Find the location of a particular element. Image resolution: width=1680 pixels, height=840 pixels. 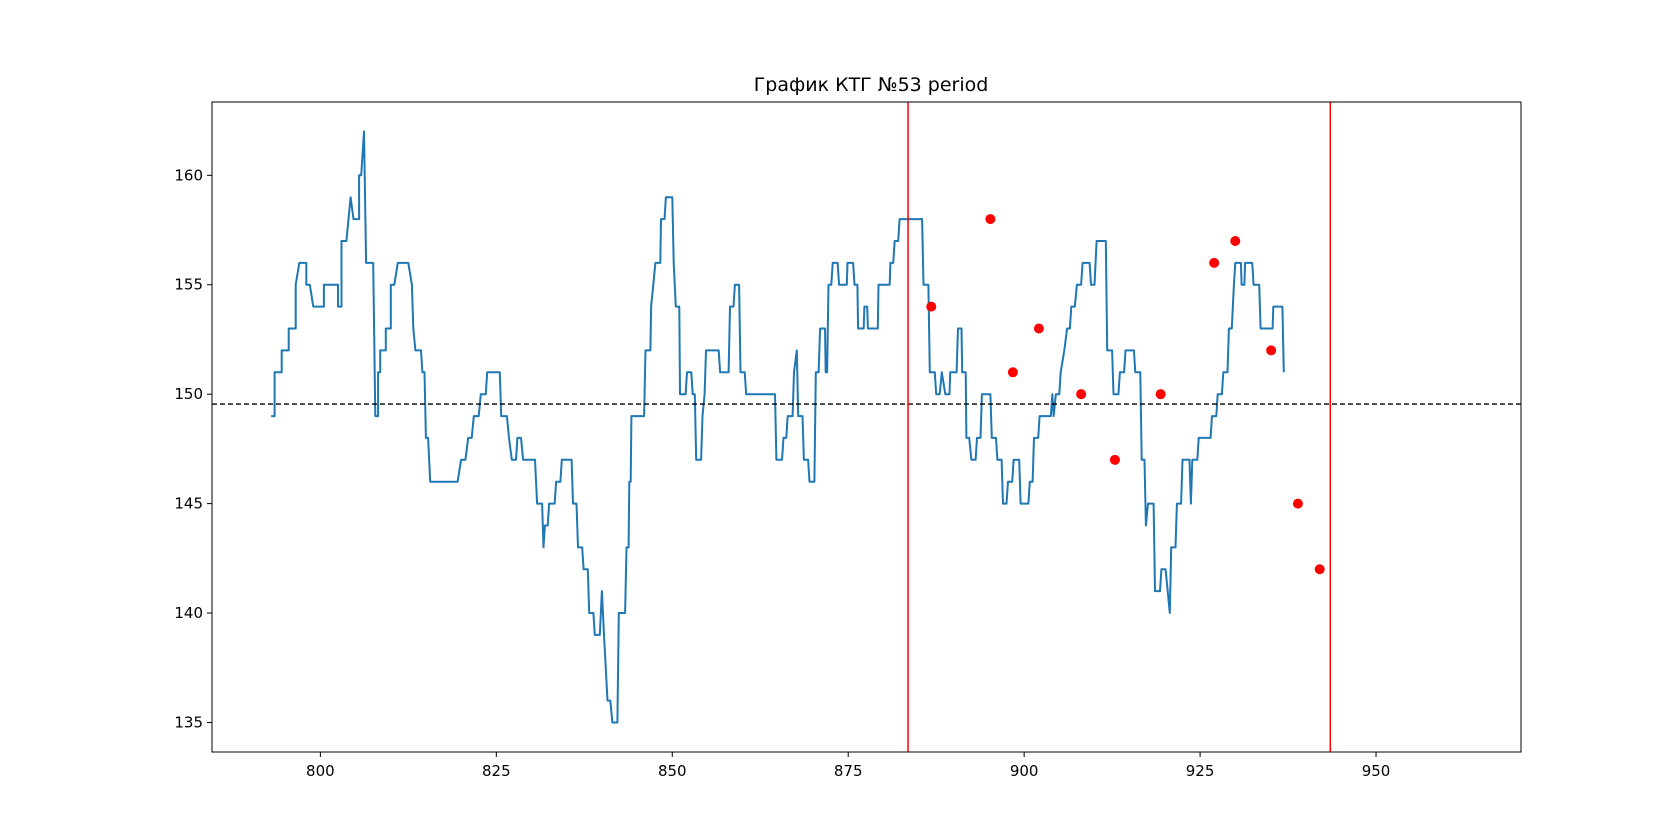

x-tick-label-825: 825 is located at coordinates (496, 771).